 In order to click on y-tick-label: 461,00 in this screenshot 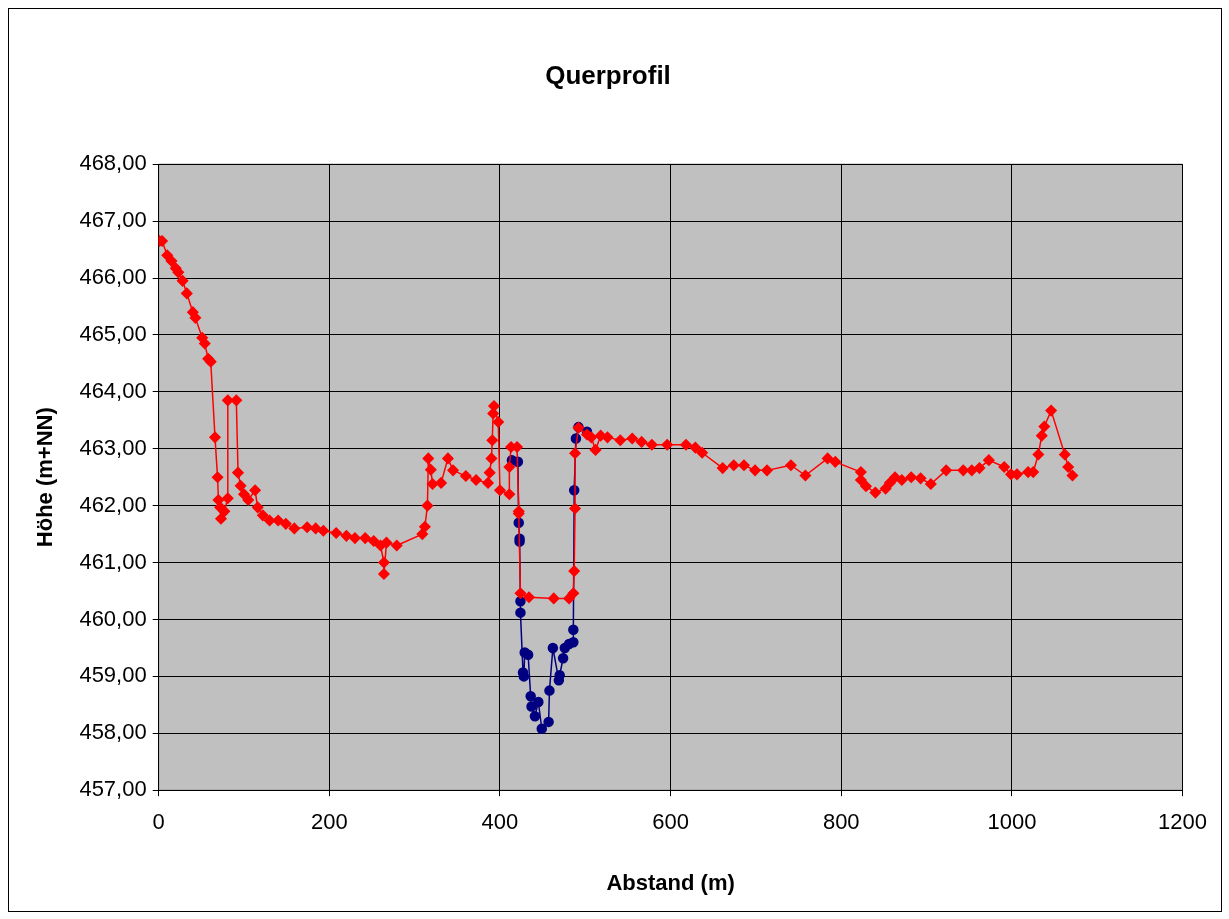, I will do `click(113, 561)`.